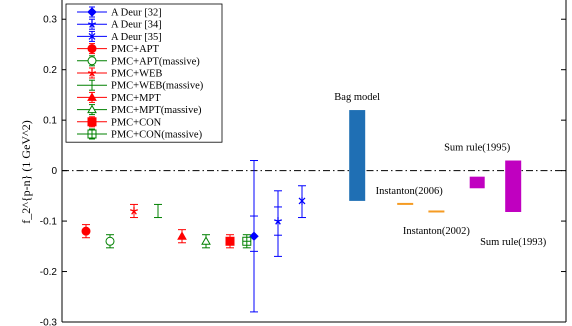 The height and width of the screenshot is (326, 572). Describe the element at coordinates (136, 25) in the screenshot. I see `legend-label: A Deur [34]` at that location.